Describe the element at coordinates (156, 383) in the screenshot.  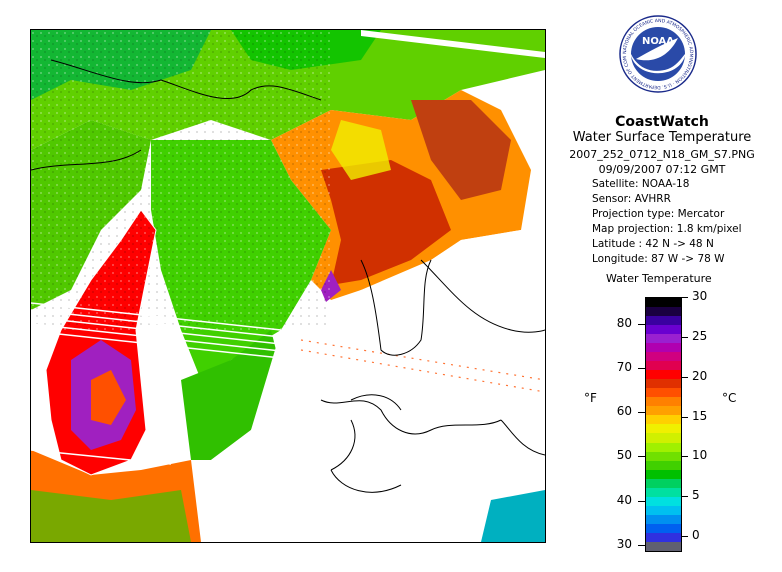
I see `scan-lines` at that location.